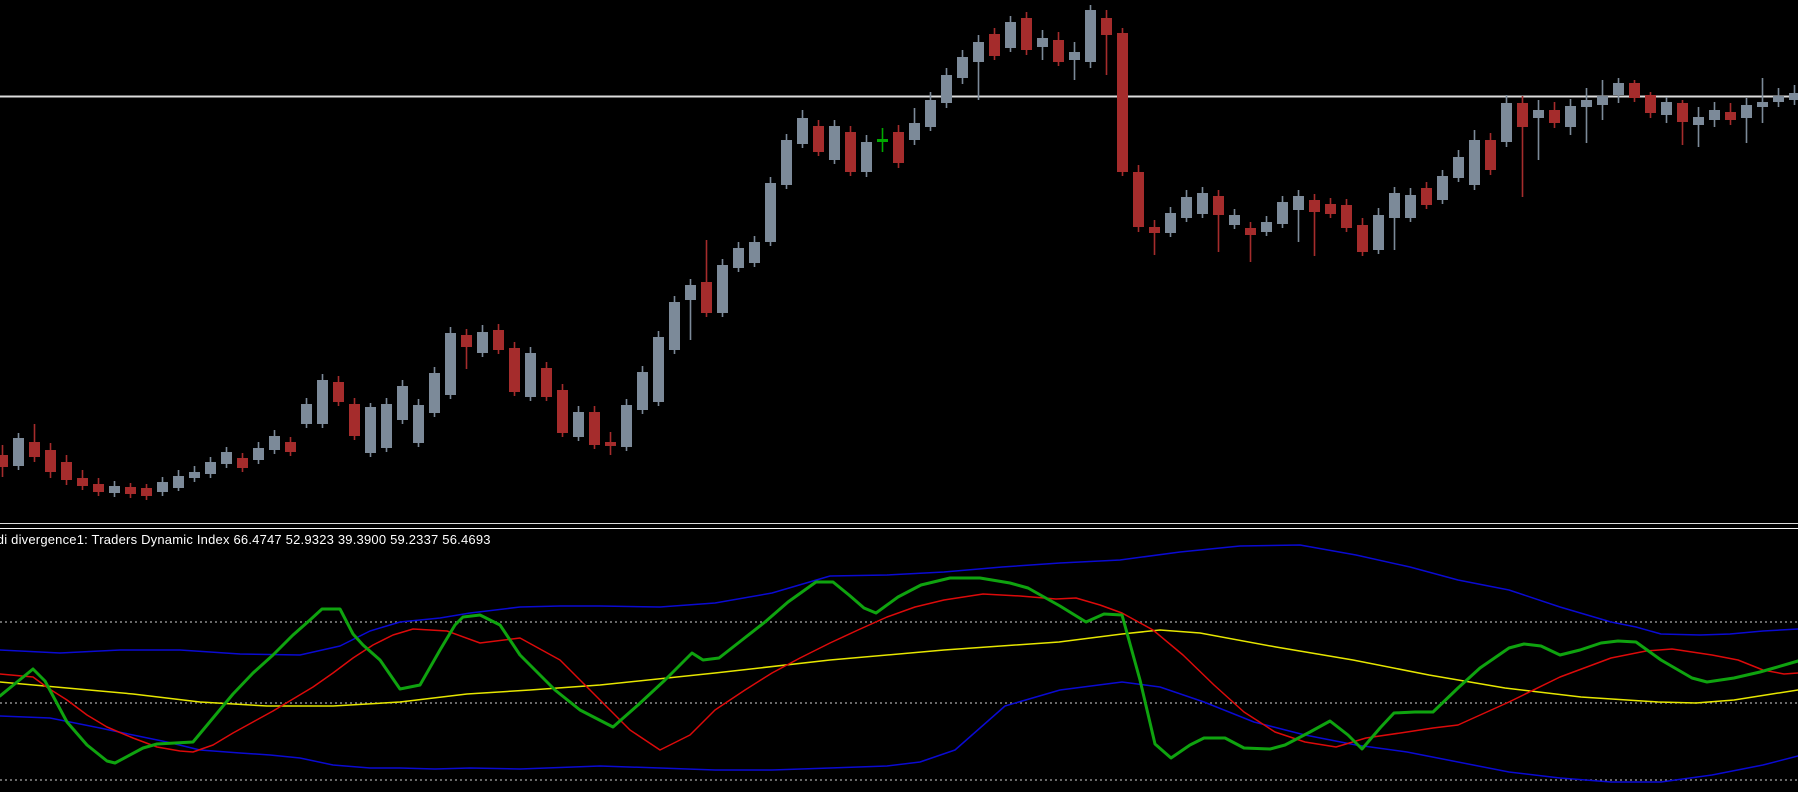  I want to click on indicator-line-upper_volatility_band, so click(899, 600).